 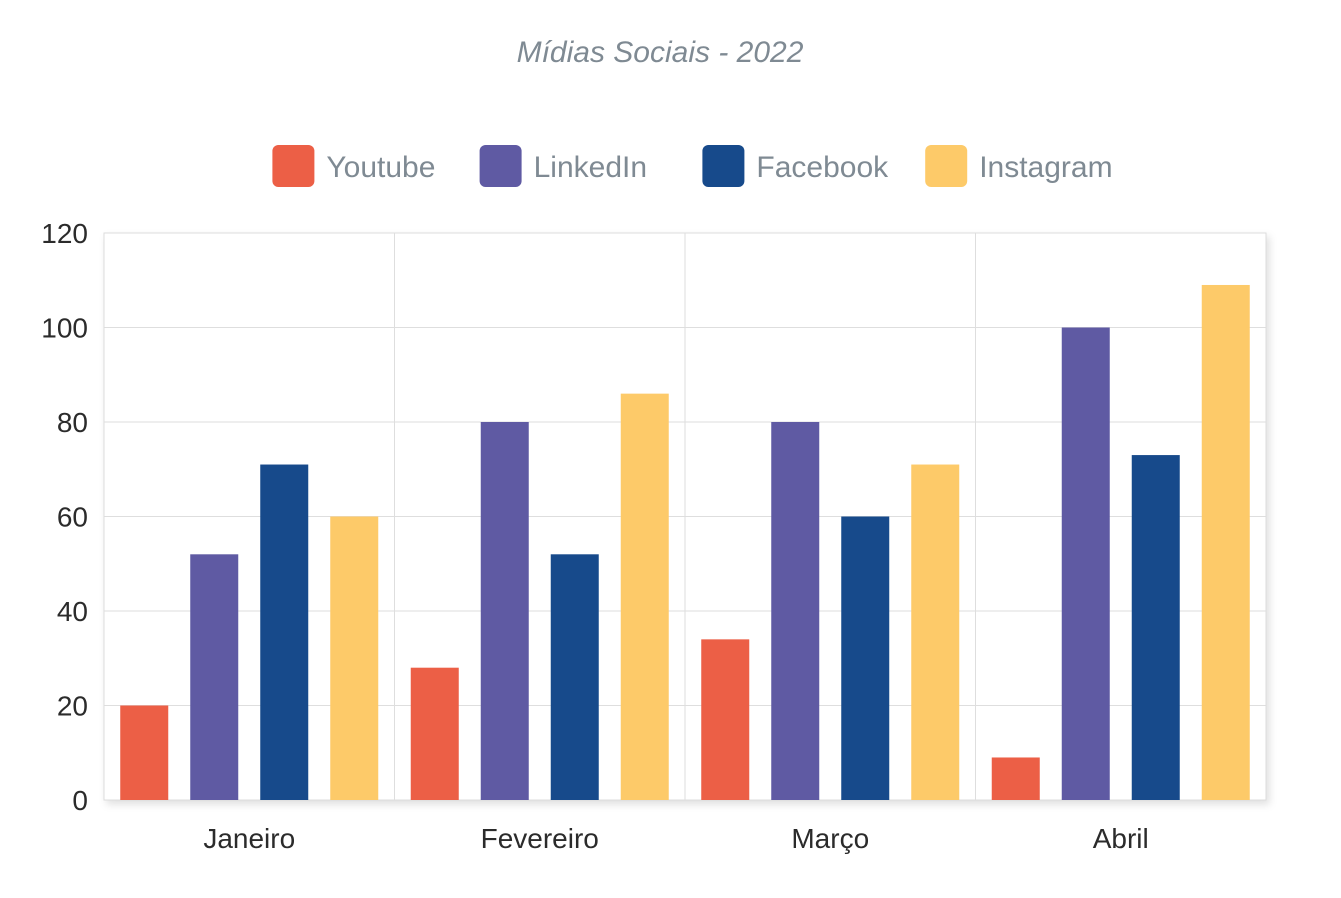 I want to click on legend-item-instagram: Instagram, so click(x=1019, y=166).